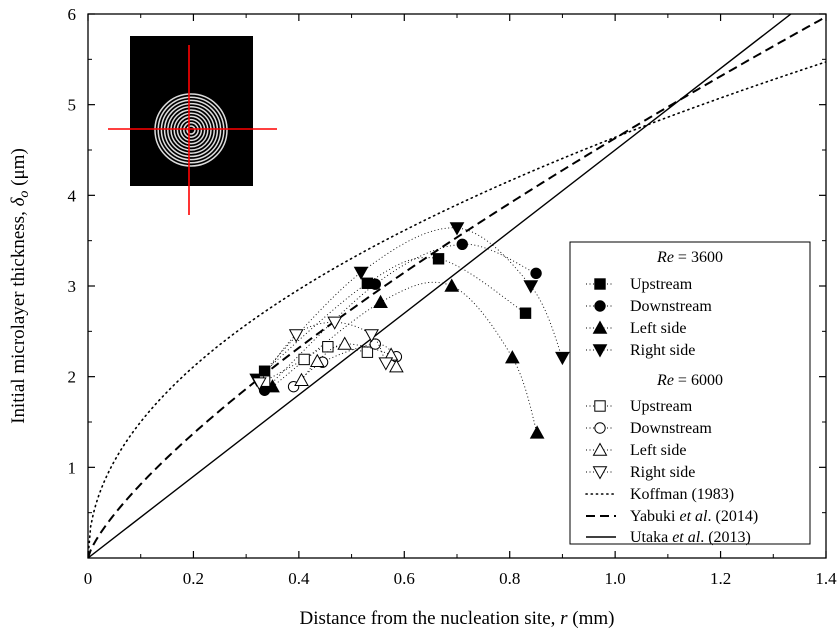 Image resolution: width=840 pixels, height=642 pixels. What do you see at coordinates (88, 578) in the screenshot?
I see `x-tick-label: 0` at bounding box center [88, 578].